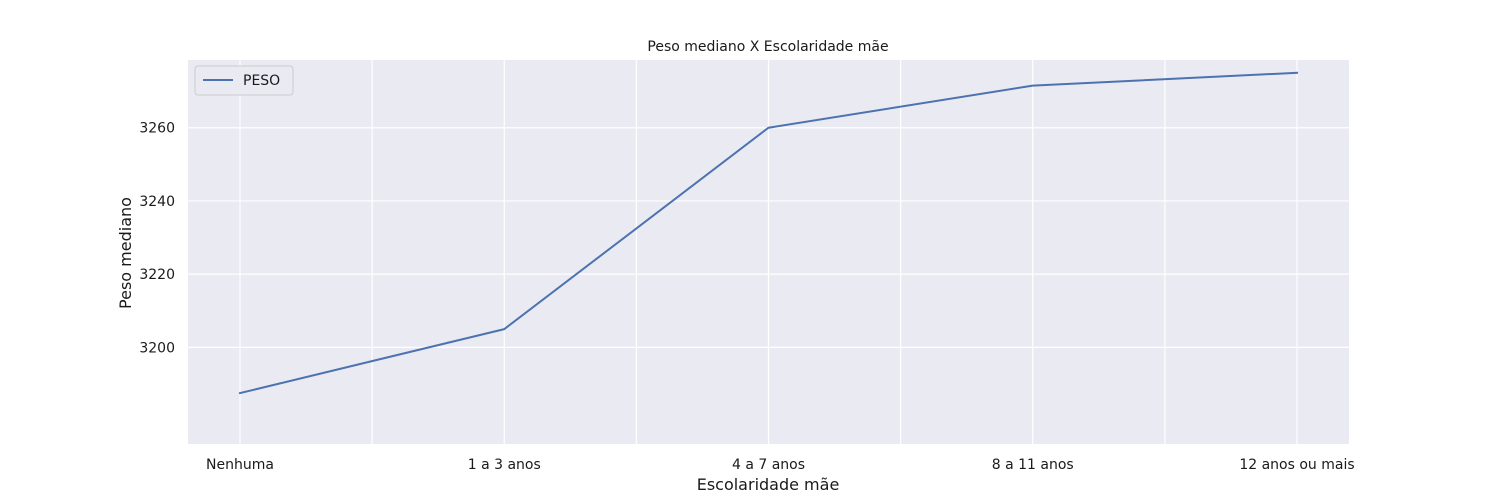 This screenshot has height=500, width=1500. What do you see at coordinates (1033, 465) in the screenshot?
I see `x-tick-label: 8 a 11 anos` at bounding box center [1033, 465].